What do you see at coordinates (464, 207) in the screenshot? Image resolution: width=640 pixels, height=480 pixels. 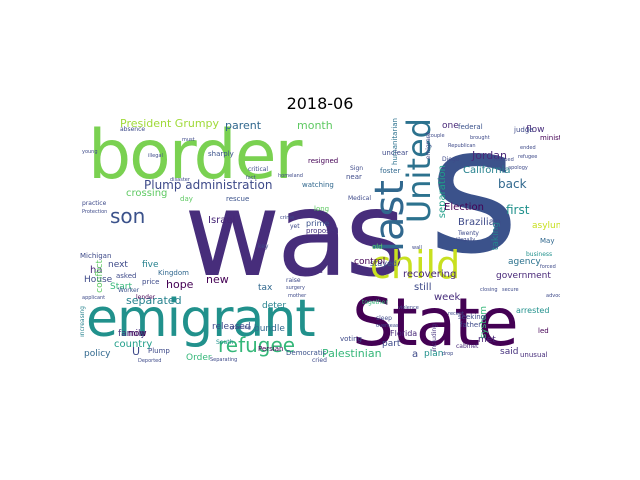 I see `cloud-word: Election` at bounding box center [464, 207].